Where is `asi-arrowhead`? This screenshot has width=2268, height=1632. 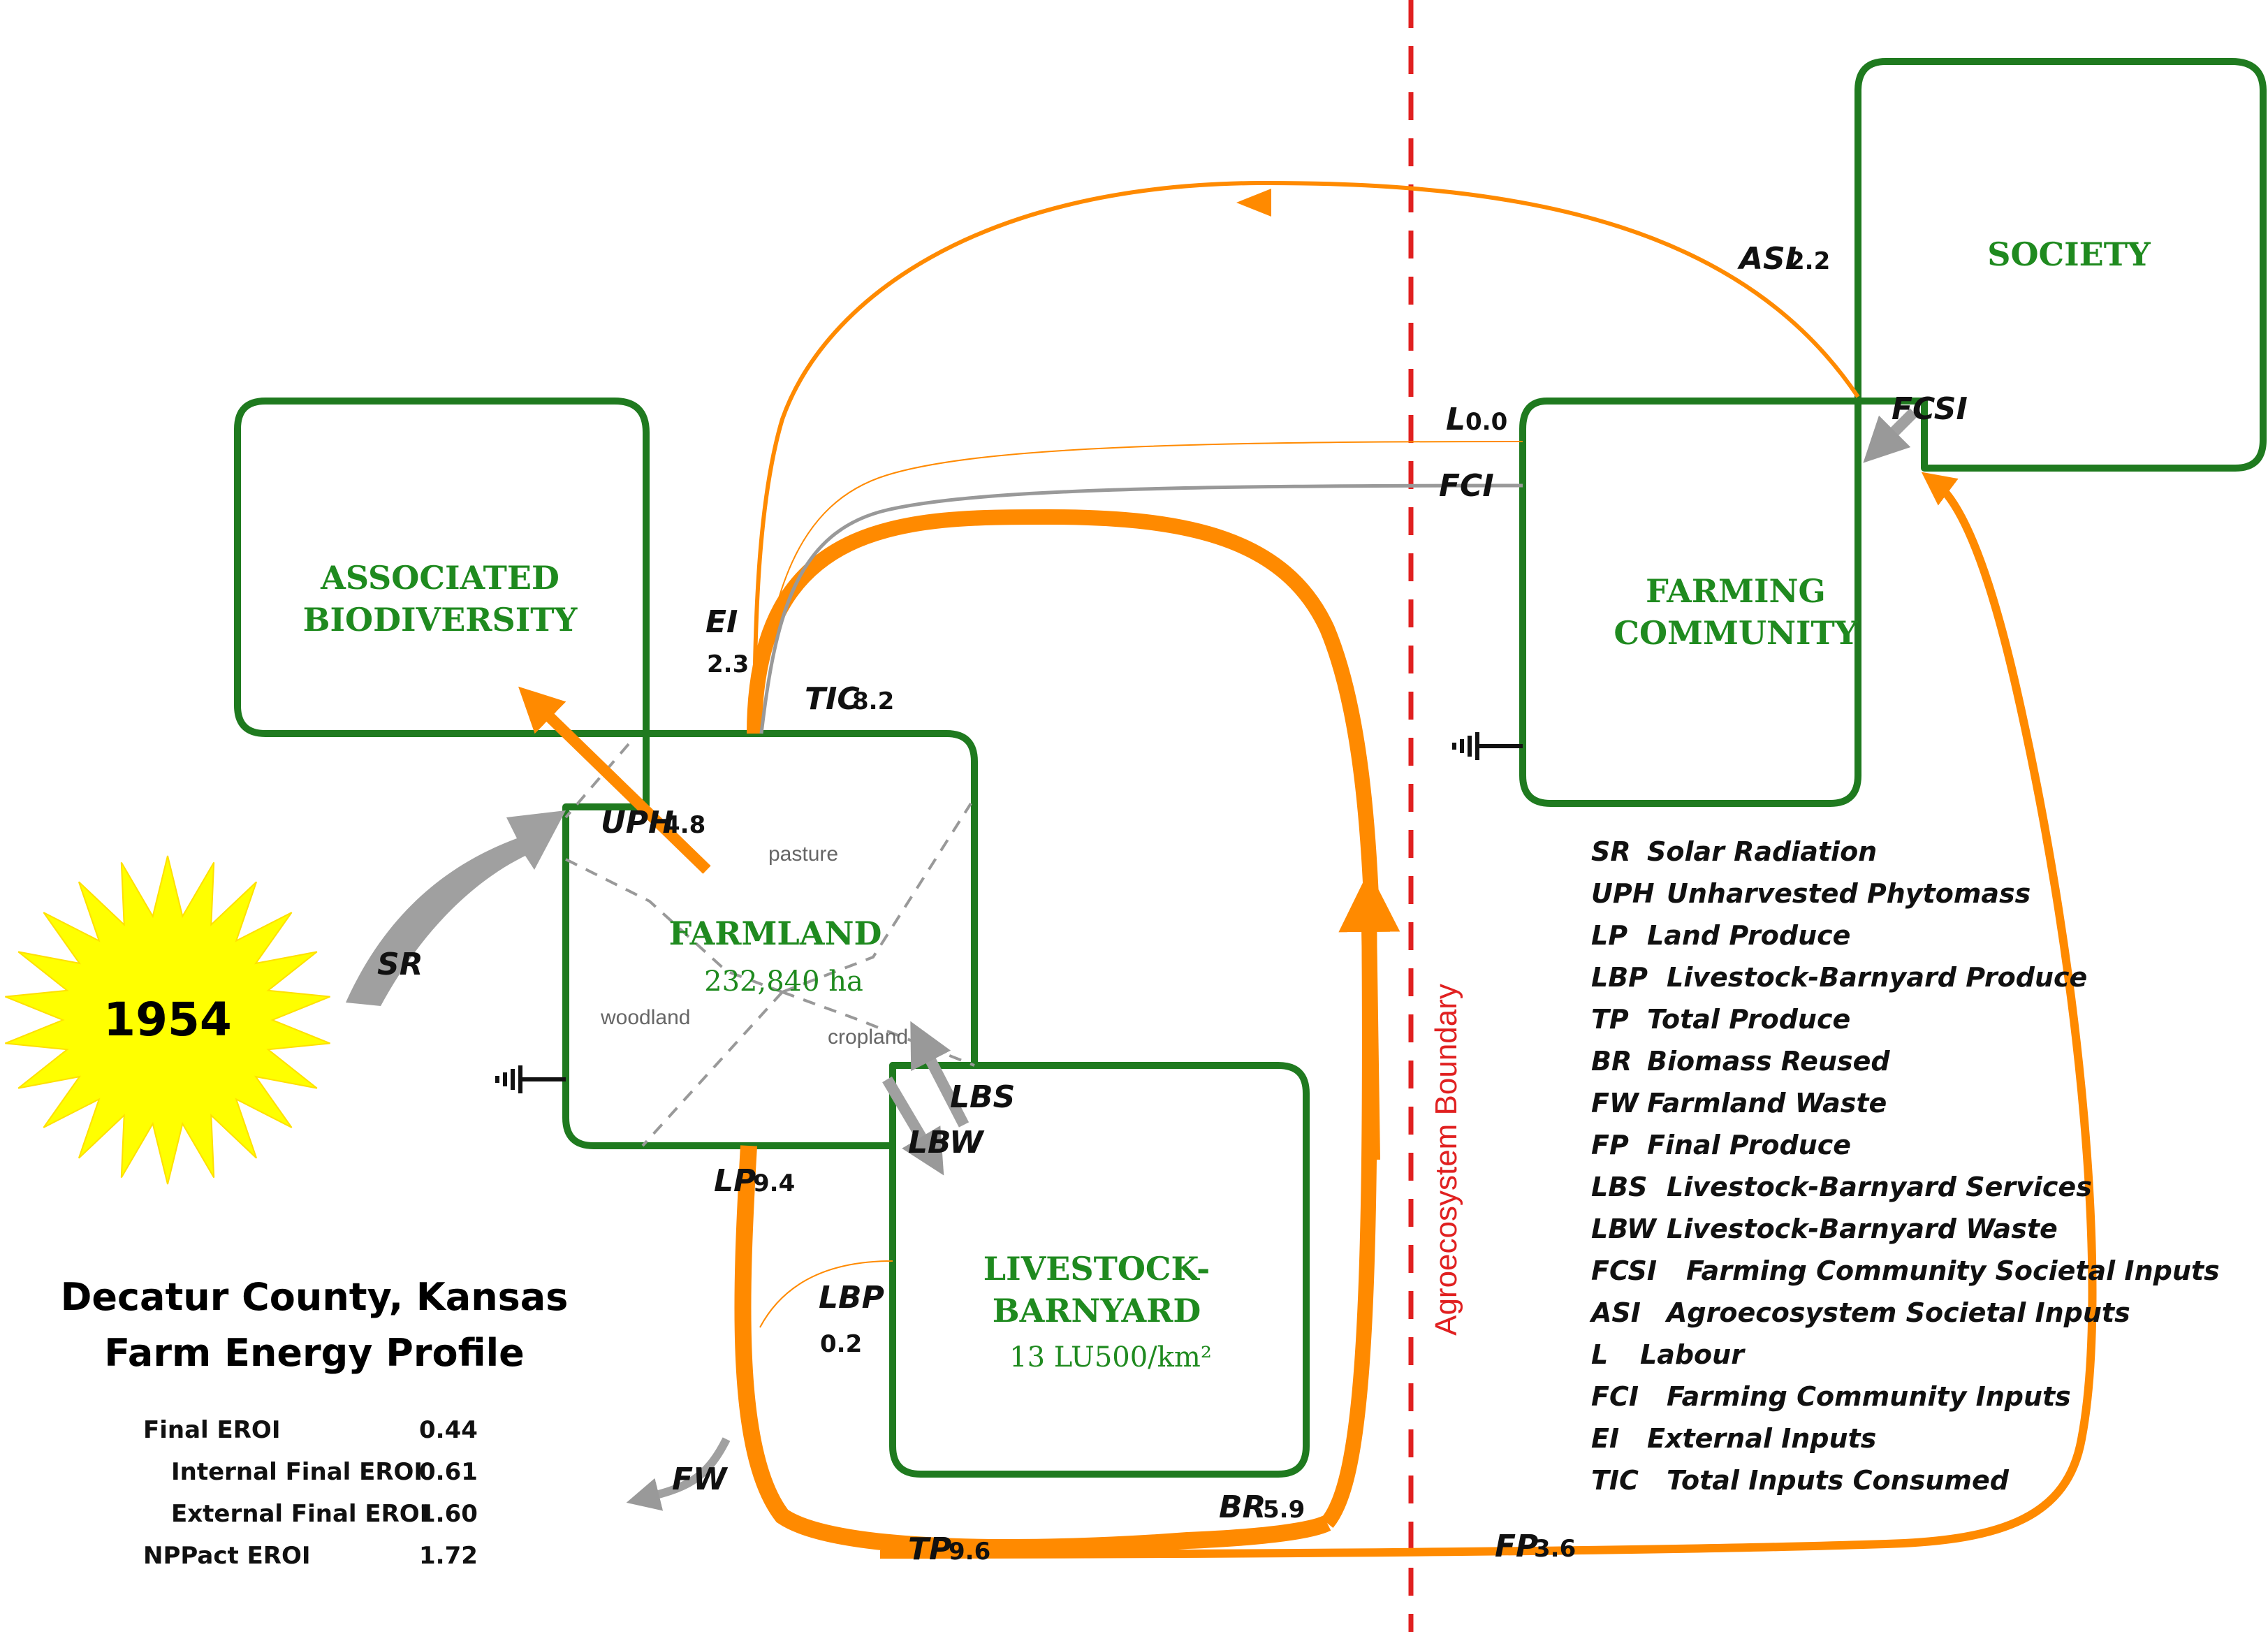
asi-arrowhead is located at coordinates (1253, 203).